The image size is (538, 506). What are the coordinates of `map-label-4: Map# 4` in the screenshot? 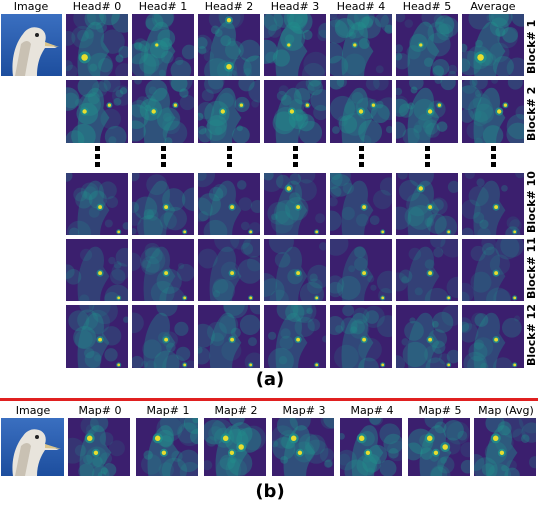 It's located at (372, 410).